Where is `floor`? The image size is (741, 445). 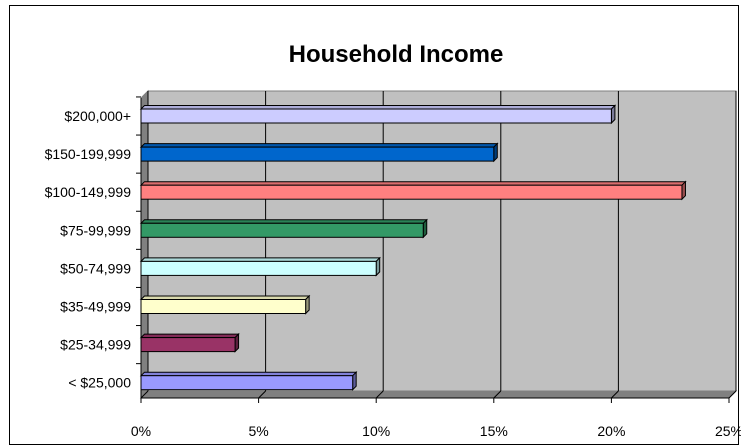 floor is located at coordinates (438, 394).